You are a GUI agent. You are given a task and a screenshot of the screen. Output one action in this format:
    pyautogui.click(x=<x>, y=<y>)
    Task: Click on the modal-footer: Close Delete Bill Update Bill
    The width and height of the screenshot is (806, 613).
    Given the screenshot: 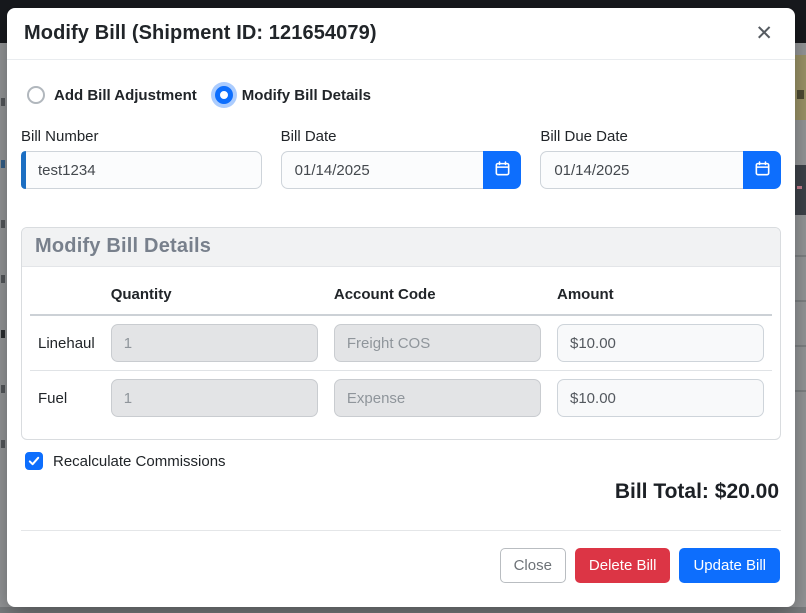 What is the action you would take?
    pyautogui.click(x=401, y=564)
    